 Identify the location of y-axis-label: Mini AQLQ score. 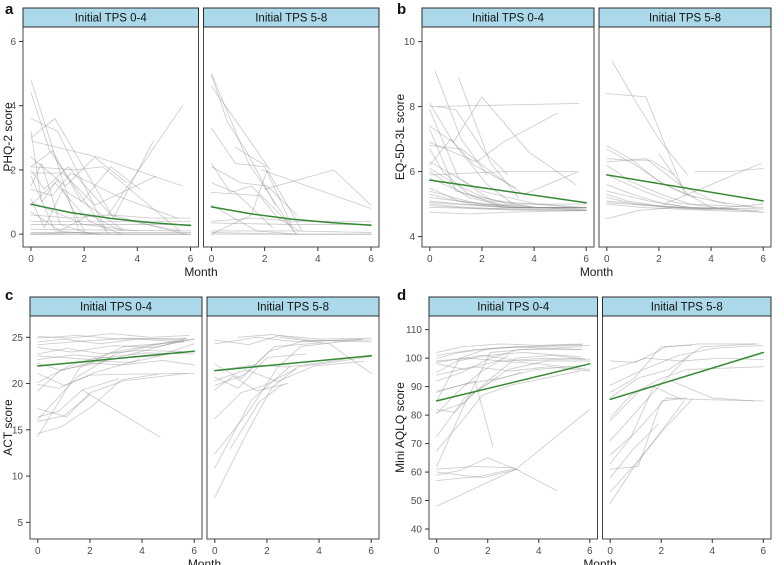
(400, 427).